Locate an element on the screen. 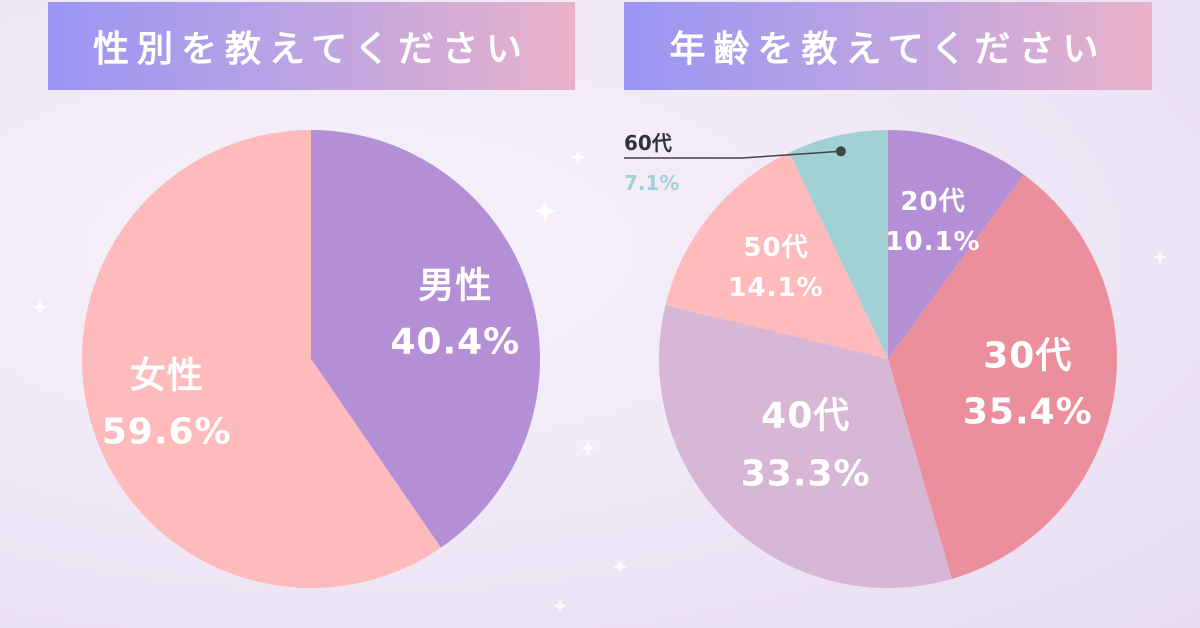  gender-chart-title: 性別を教えてください is located at coordinates (311, 46).